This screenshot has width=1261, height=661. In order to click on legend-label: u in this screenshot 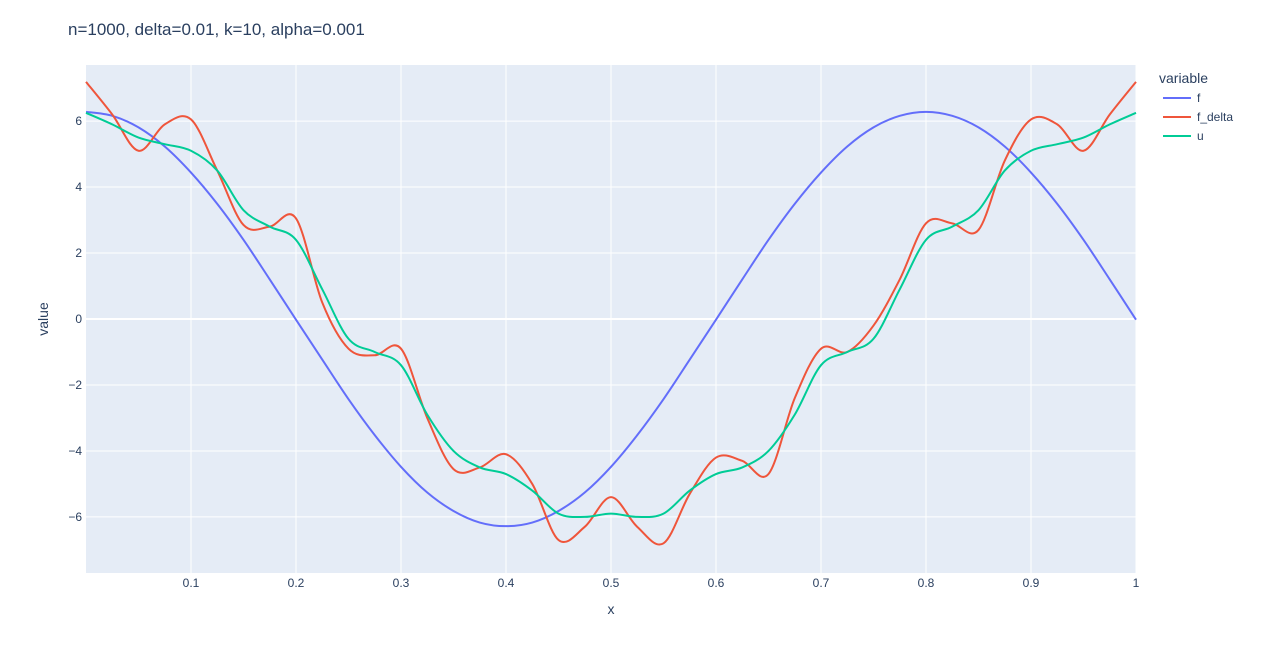, I will do `click(1200, 136)`.